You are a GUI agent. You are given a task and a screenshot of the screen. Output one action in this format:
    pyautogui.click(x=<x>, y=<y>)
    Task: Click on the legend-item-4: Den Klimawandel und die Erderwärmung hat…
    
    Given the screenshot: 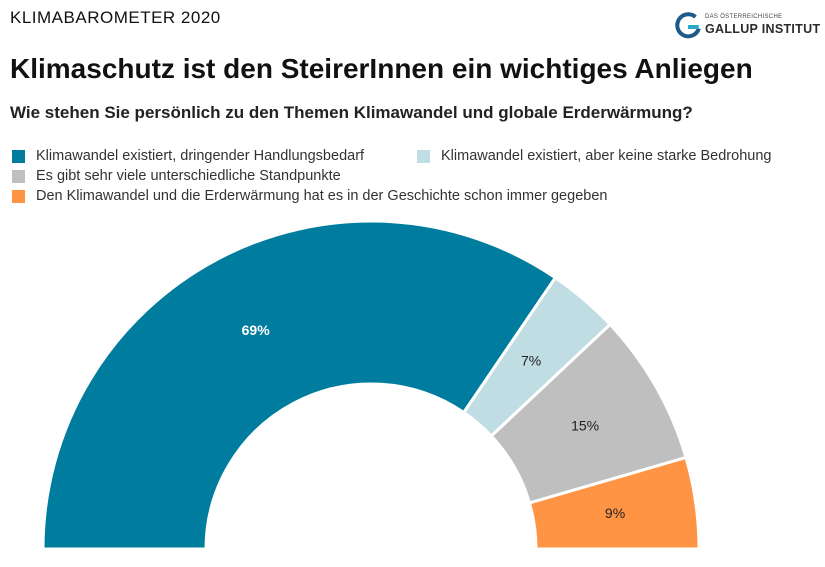 What is the action you would take?
    pyautogui.click(x=309, y=196)
    